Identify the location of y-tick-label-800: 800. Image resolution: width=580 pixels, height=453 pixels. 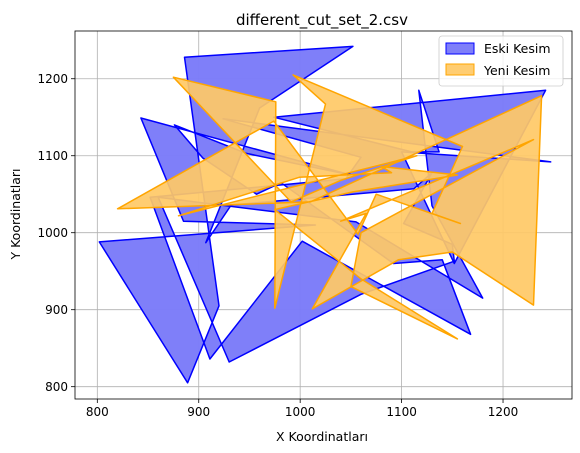
(56, 387).